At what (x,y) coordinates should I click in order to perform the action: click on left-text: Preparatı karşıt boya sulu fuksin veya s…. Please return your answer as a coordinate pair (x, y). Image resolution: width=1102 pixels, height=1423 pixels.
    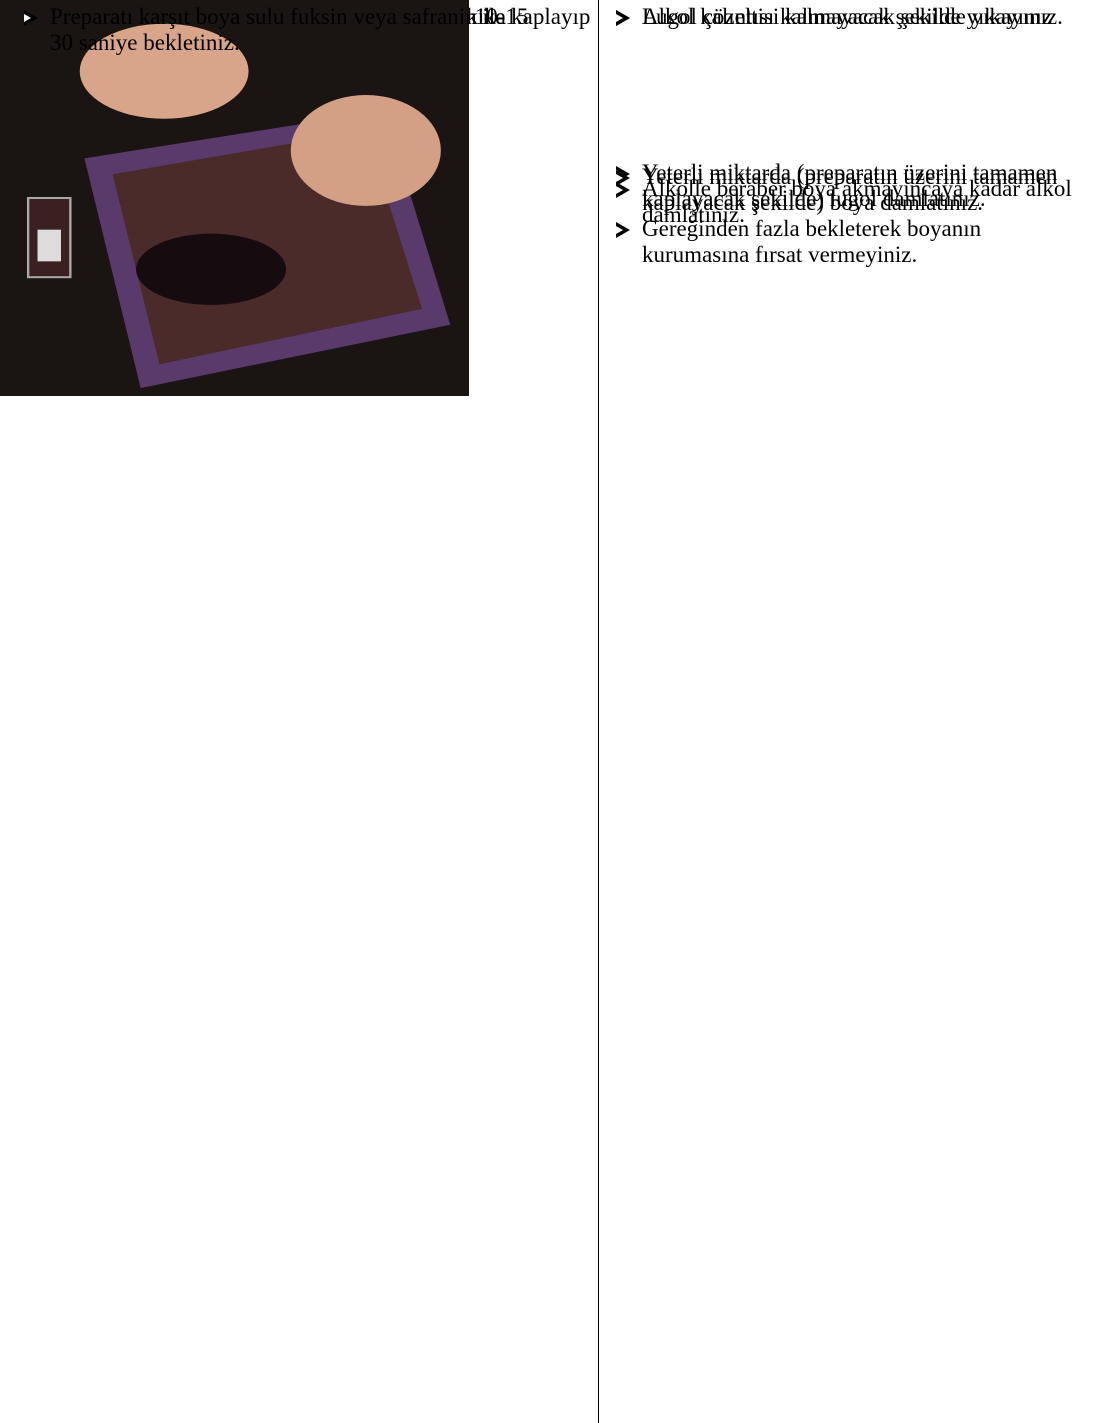
    Looking at the image, I should click on (306, 30).